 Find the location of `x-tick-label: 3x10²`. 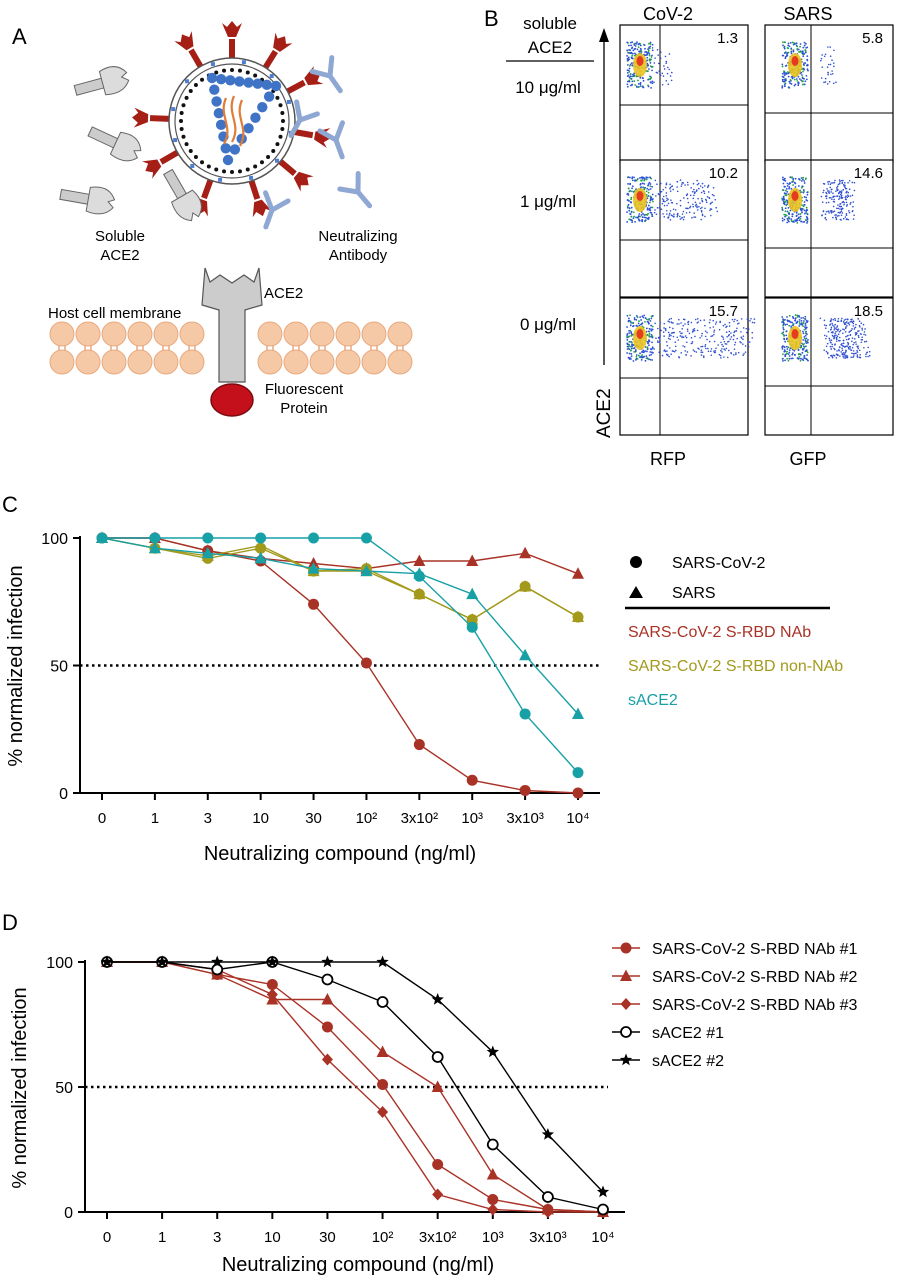

x-tick-label: 3x10² is located at coordinates (420, 818).